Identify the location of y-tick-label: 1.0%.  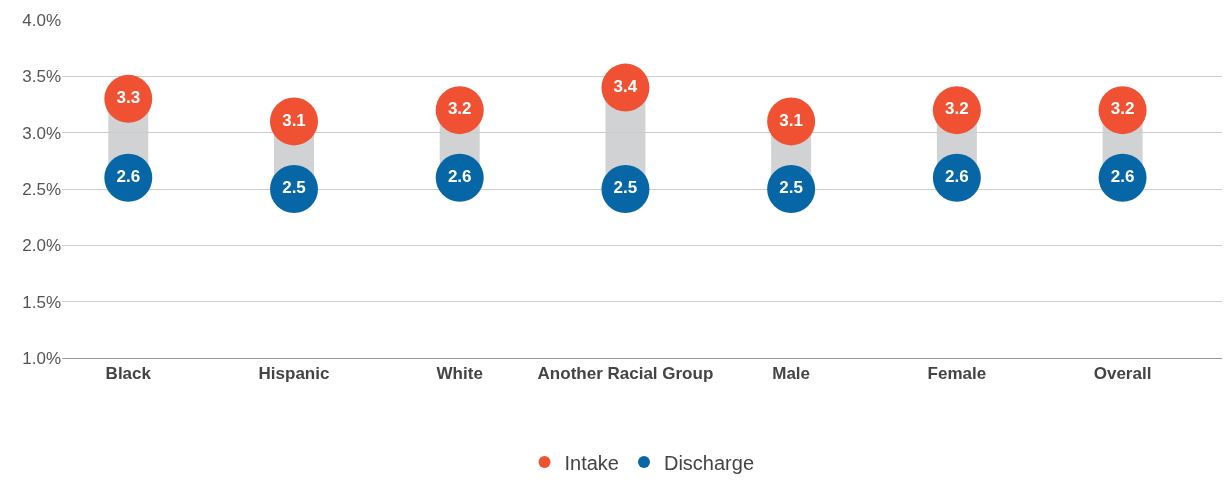
(41, 358).